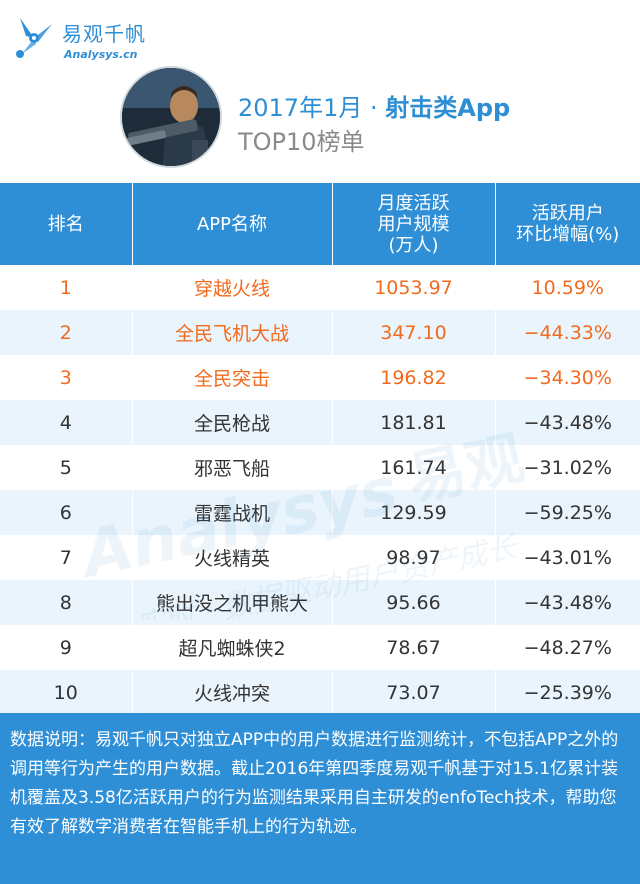 The image size is (640, 884). Describe the element at coordinates (66, 422) in the screenshot. I see `cell-rank: 4` at that location.